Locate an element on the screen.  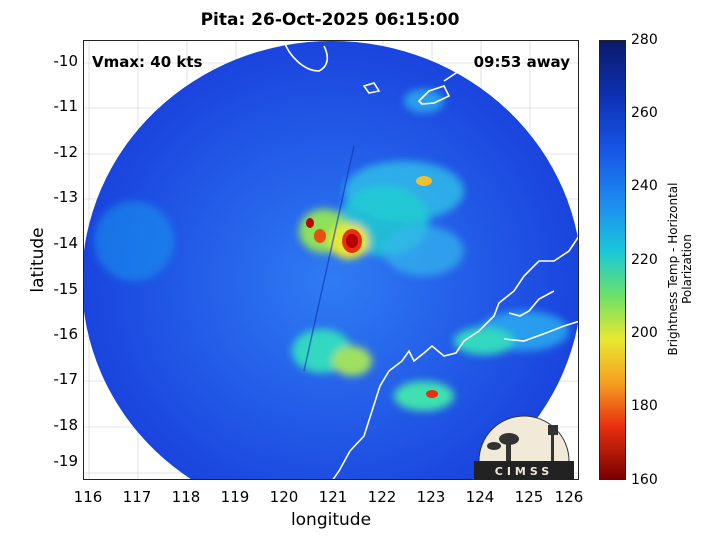
x-tick-label: 118 is located at coordinates (186, 497).